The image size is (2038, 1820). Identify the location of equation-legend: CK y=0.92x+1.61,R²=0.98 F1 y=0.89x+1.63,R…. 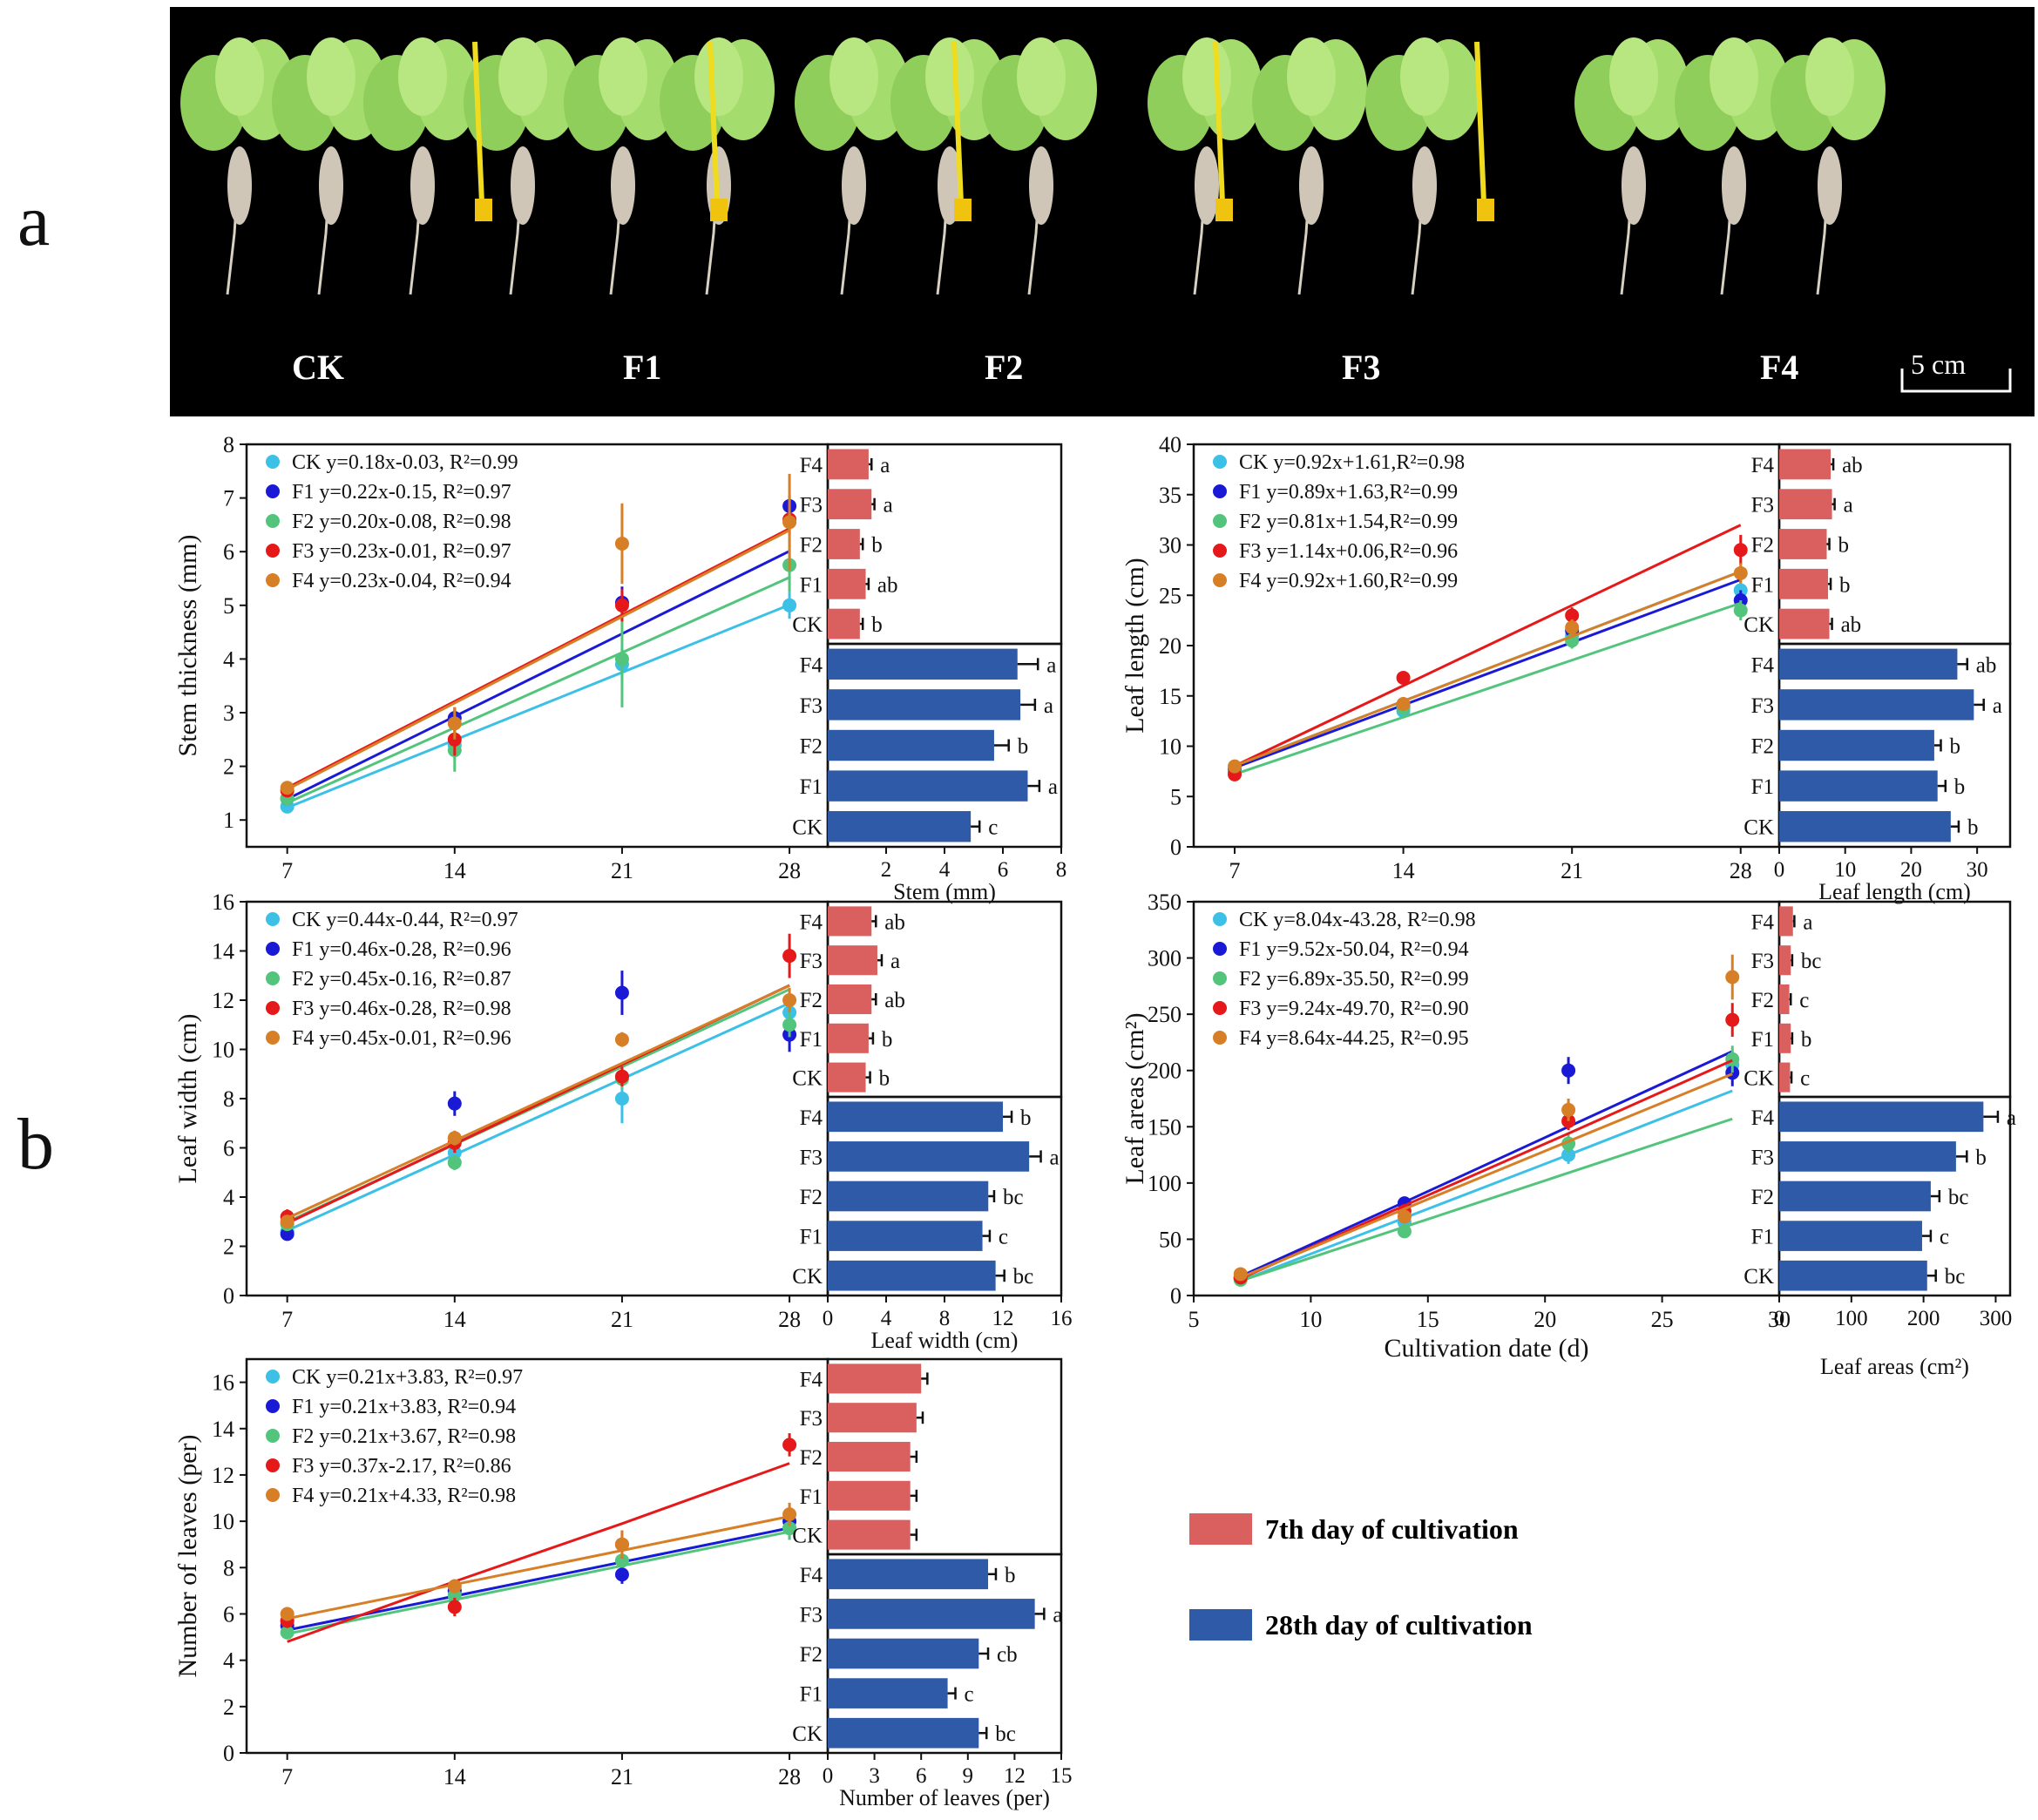
(1339, 521).